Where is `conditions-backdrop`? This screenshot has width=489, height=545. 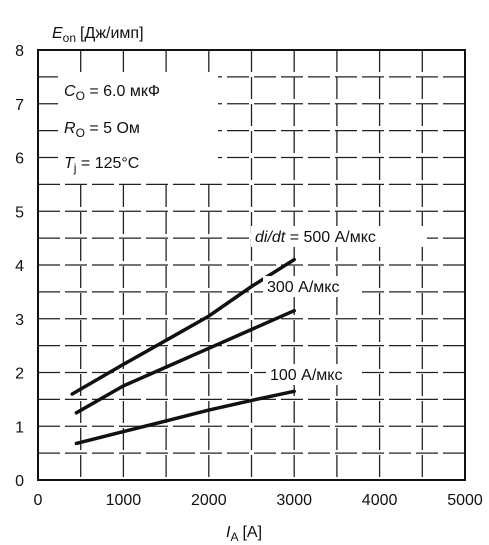
conditions-backdrop is located at coordinates (138, 126).